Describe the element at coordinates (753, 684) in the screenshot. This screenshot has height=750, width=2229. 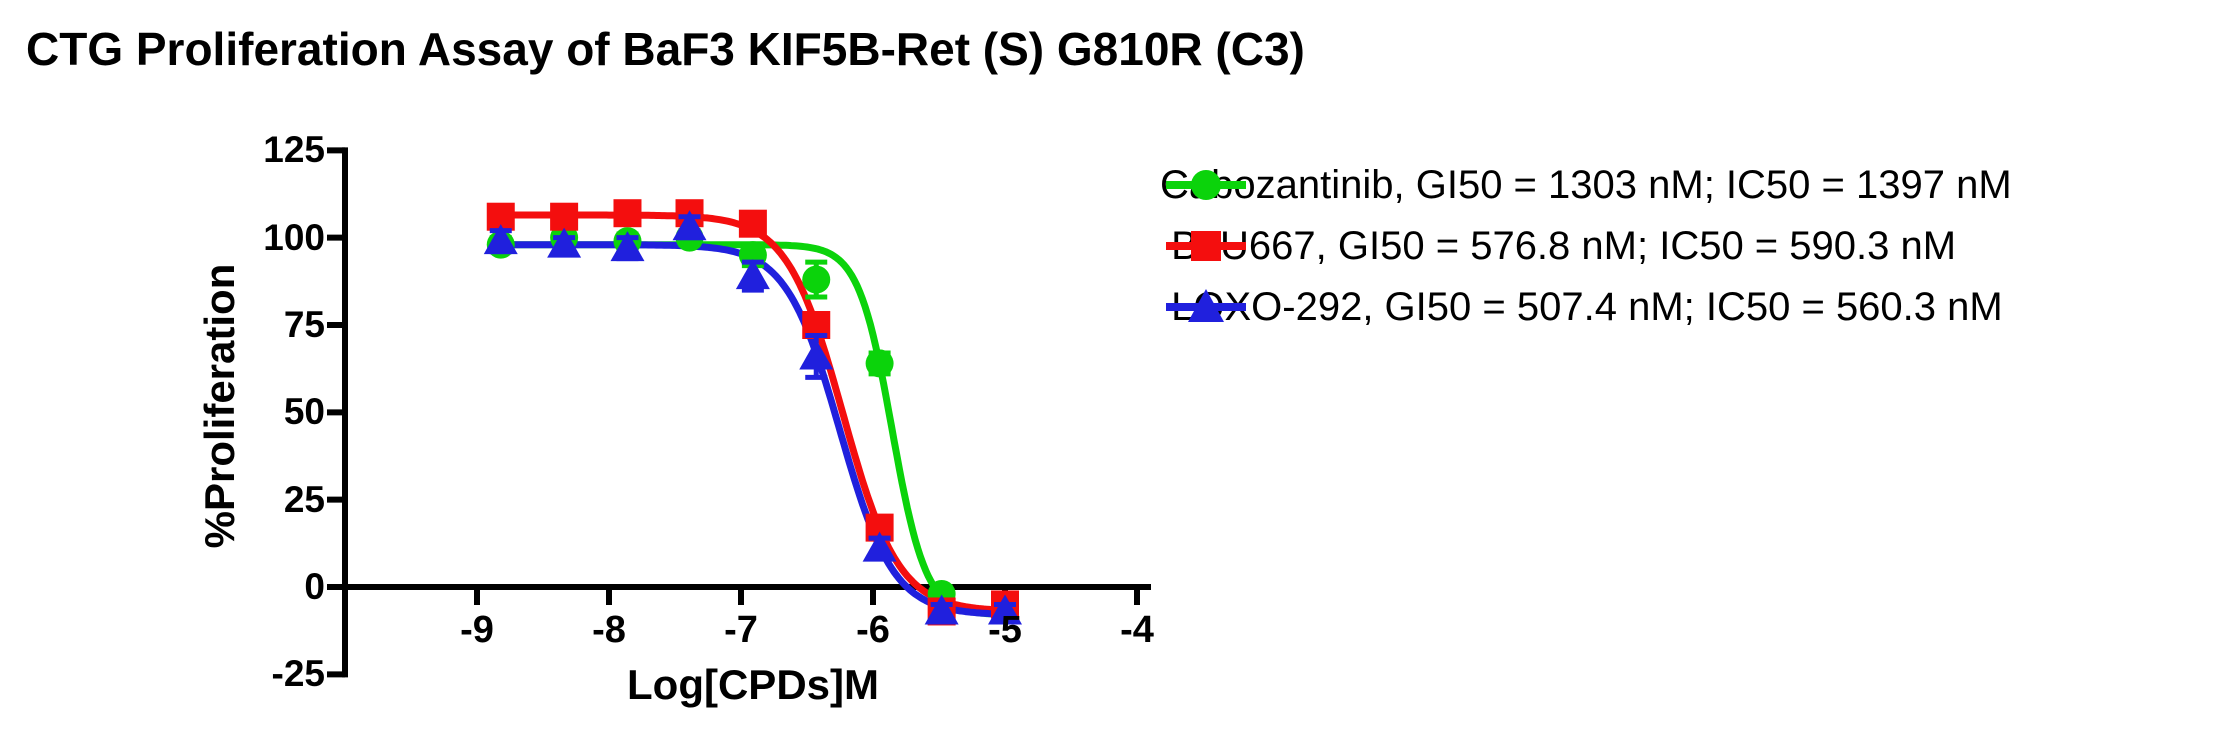
I see `x-axis-title: Log[CPDs]M` at that location.